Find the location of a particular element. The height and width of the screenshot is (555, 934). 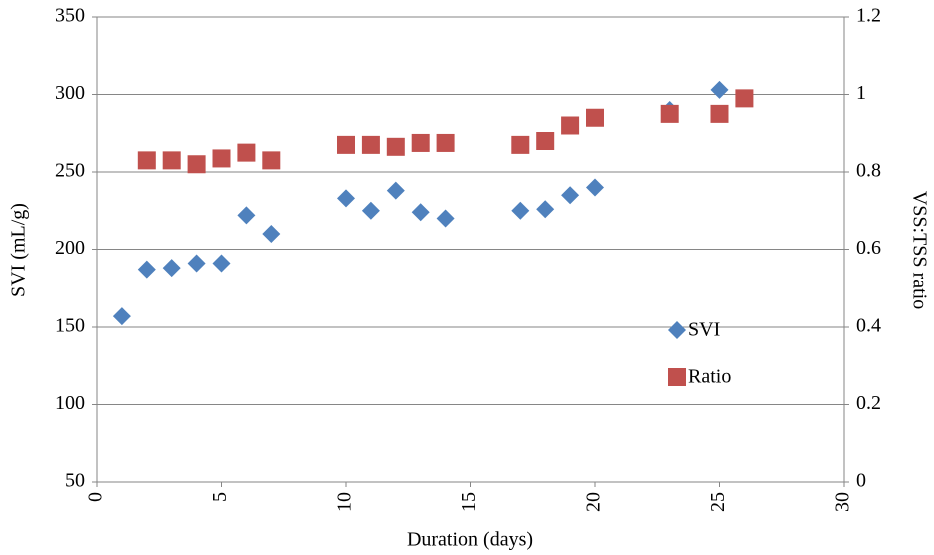

y-tick-label: 350 is located at coordinates (70, 16).